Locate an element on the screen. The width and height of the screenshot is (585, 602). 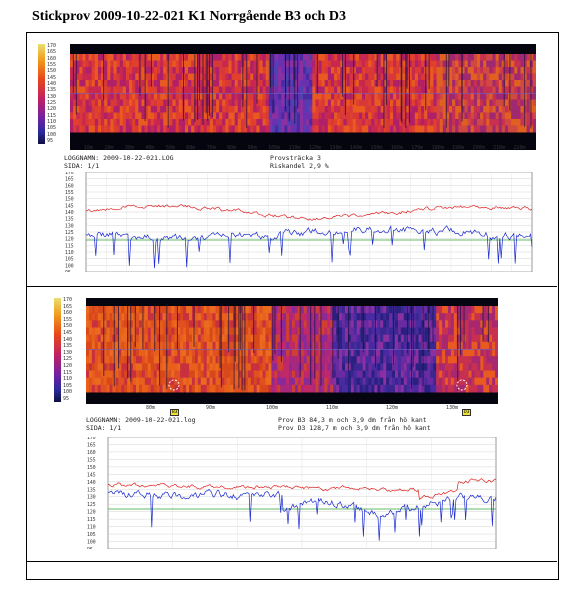
scale-label: 100 is located at coordinates (68, 392).